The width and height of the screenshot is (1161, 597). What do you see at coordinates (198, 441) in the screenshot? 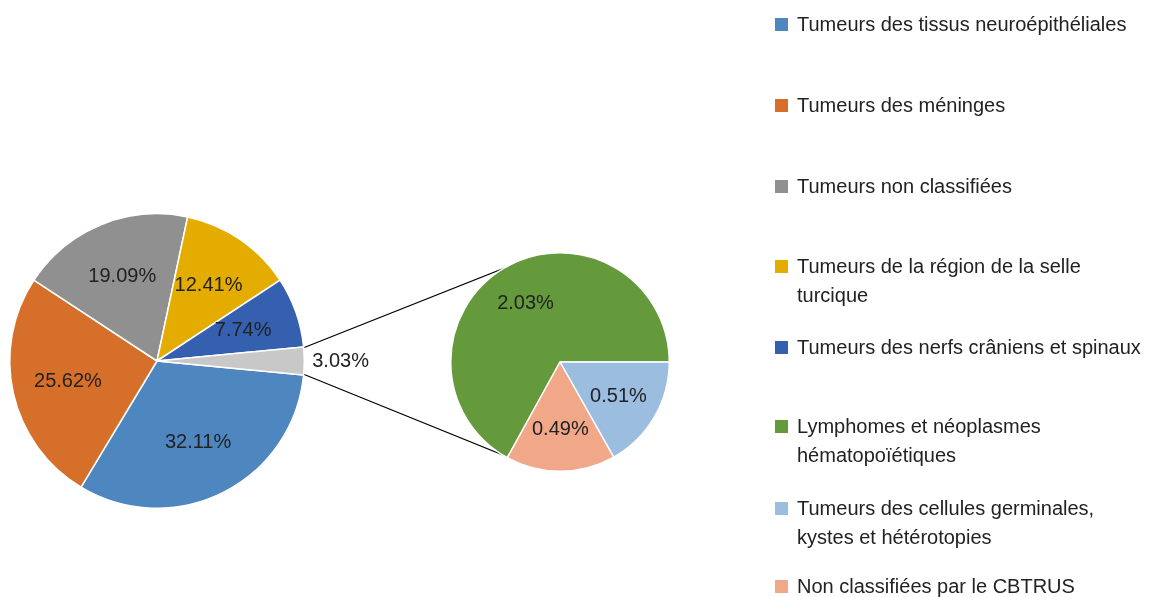
I see `data-label: 32.11%` at bounding box center [198, 441].